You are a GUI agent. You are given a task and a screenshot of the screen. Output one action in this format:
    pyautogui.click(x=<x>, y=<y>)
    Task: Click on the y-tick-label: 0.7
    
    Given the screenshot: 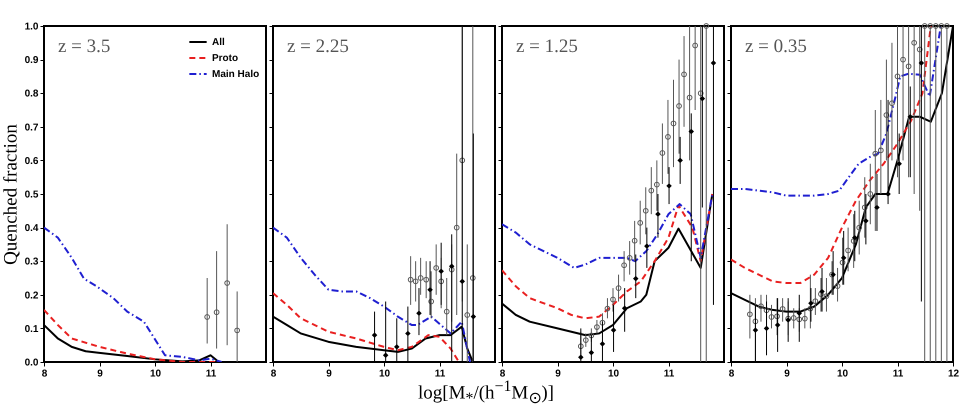 What is the action you would take?
    pyautogui.click(x=31, y=128)
    